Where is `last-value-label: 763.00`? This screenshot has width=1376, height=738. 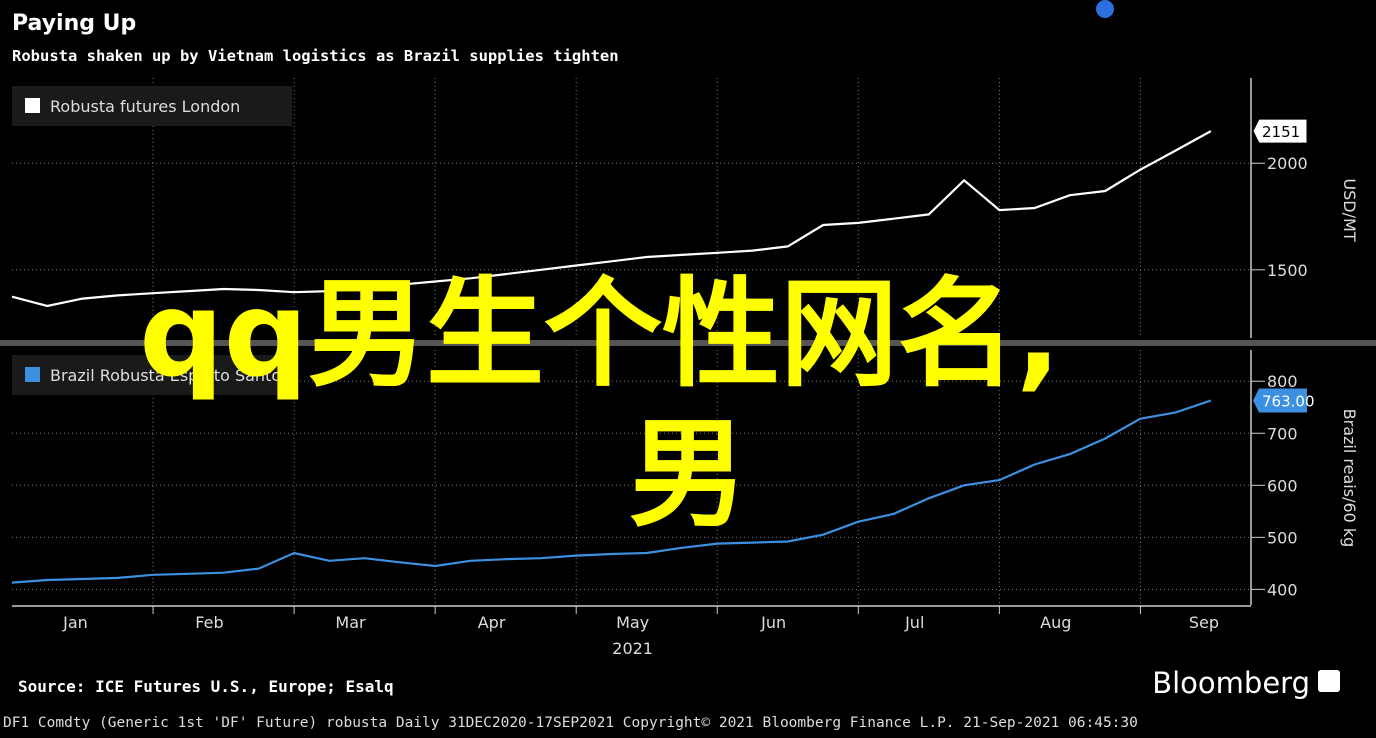 last-value-label: 763.00 is located at coordinates (1288, 401).